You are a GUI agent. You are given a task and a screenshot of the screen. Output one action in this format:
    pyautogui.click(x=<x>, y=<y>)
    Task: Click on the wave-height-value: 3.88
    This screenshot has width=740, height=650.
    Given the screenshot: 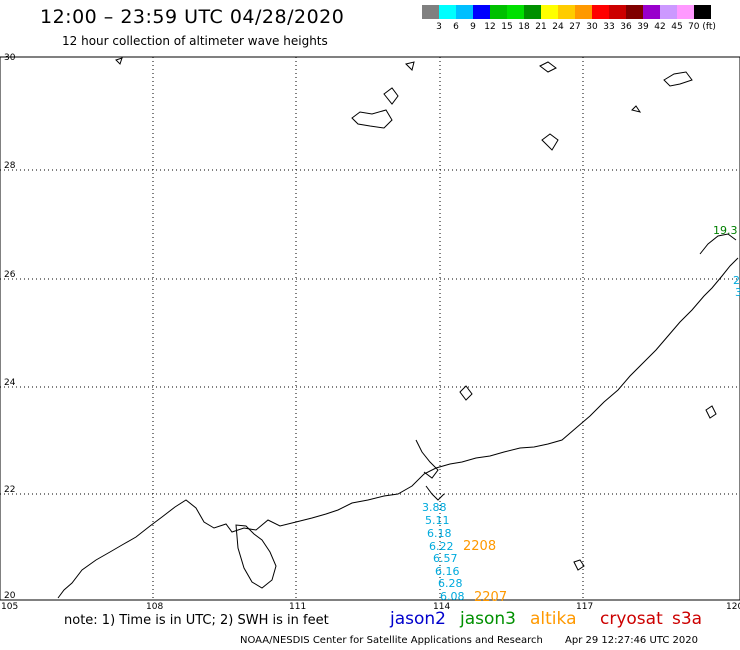 What is the action you would take?
    pyautogui.click(x=434, y=507)
    